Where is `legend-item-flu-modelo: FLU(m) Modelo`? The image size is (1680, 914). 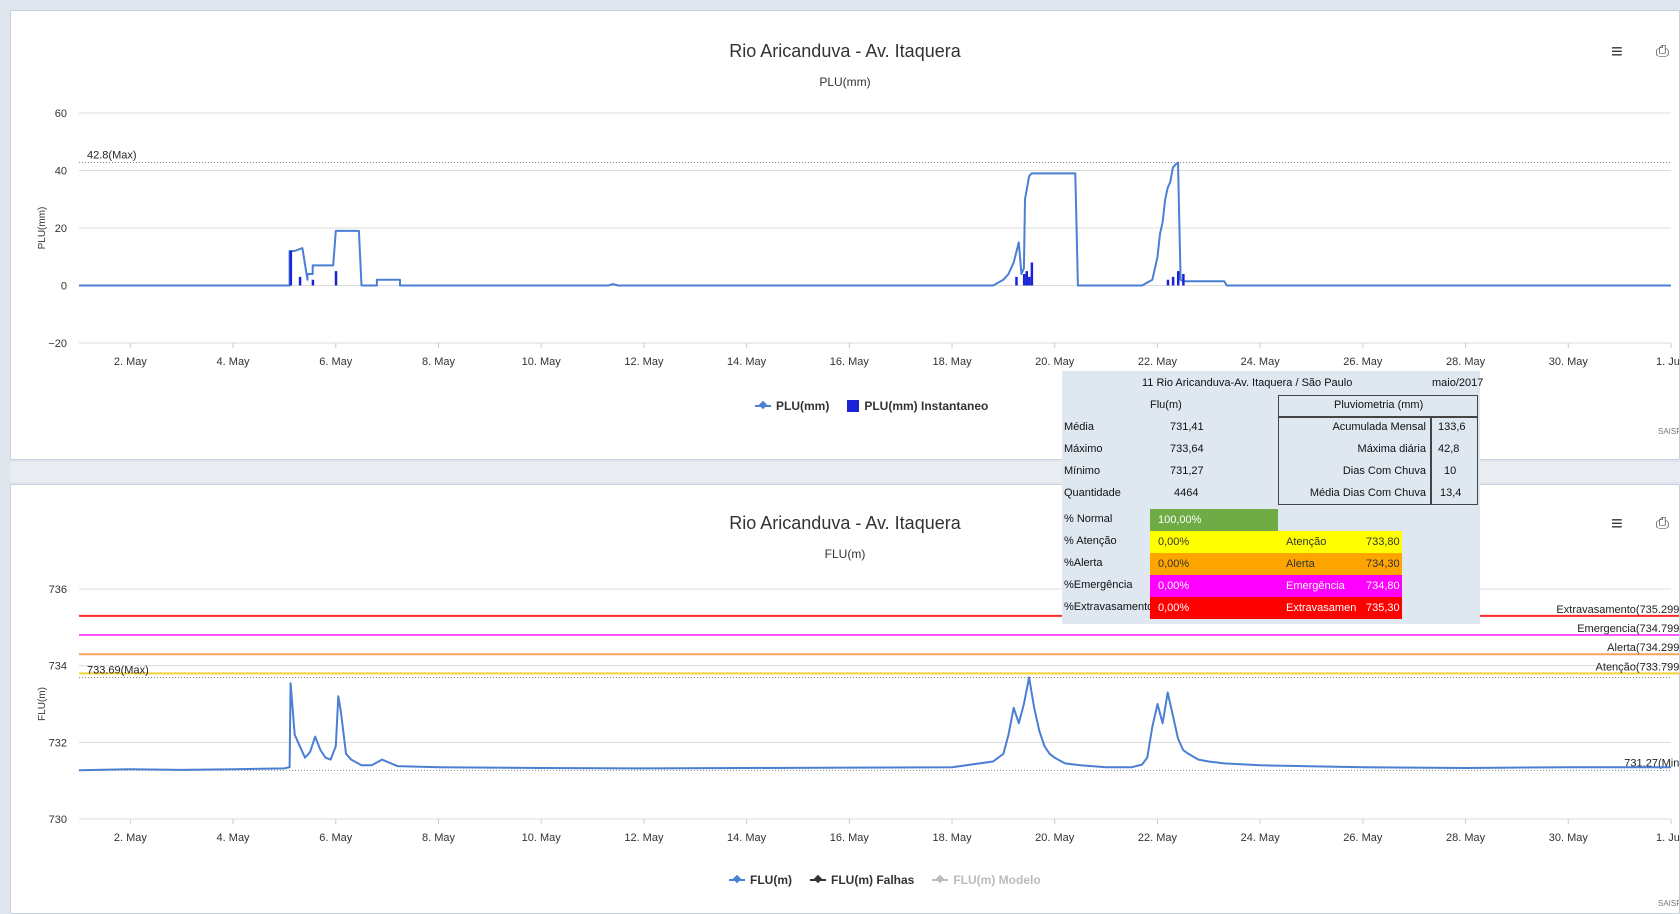 legend-item-flu-modelo: FLU(m) Modelo is located at coordinates (986, 880).